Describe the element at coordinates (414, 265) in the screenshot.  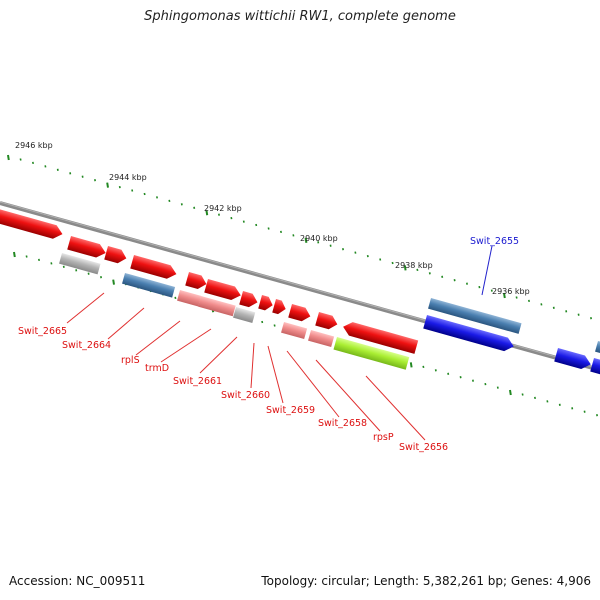
I see `scale-label-2938: 2938 kbp` at that location.